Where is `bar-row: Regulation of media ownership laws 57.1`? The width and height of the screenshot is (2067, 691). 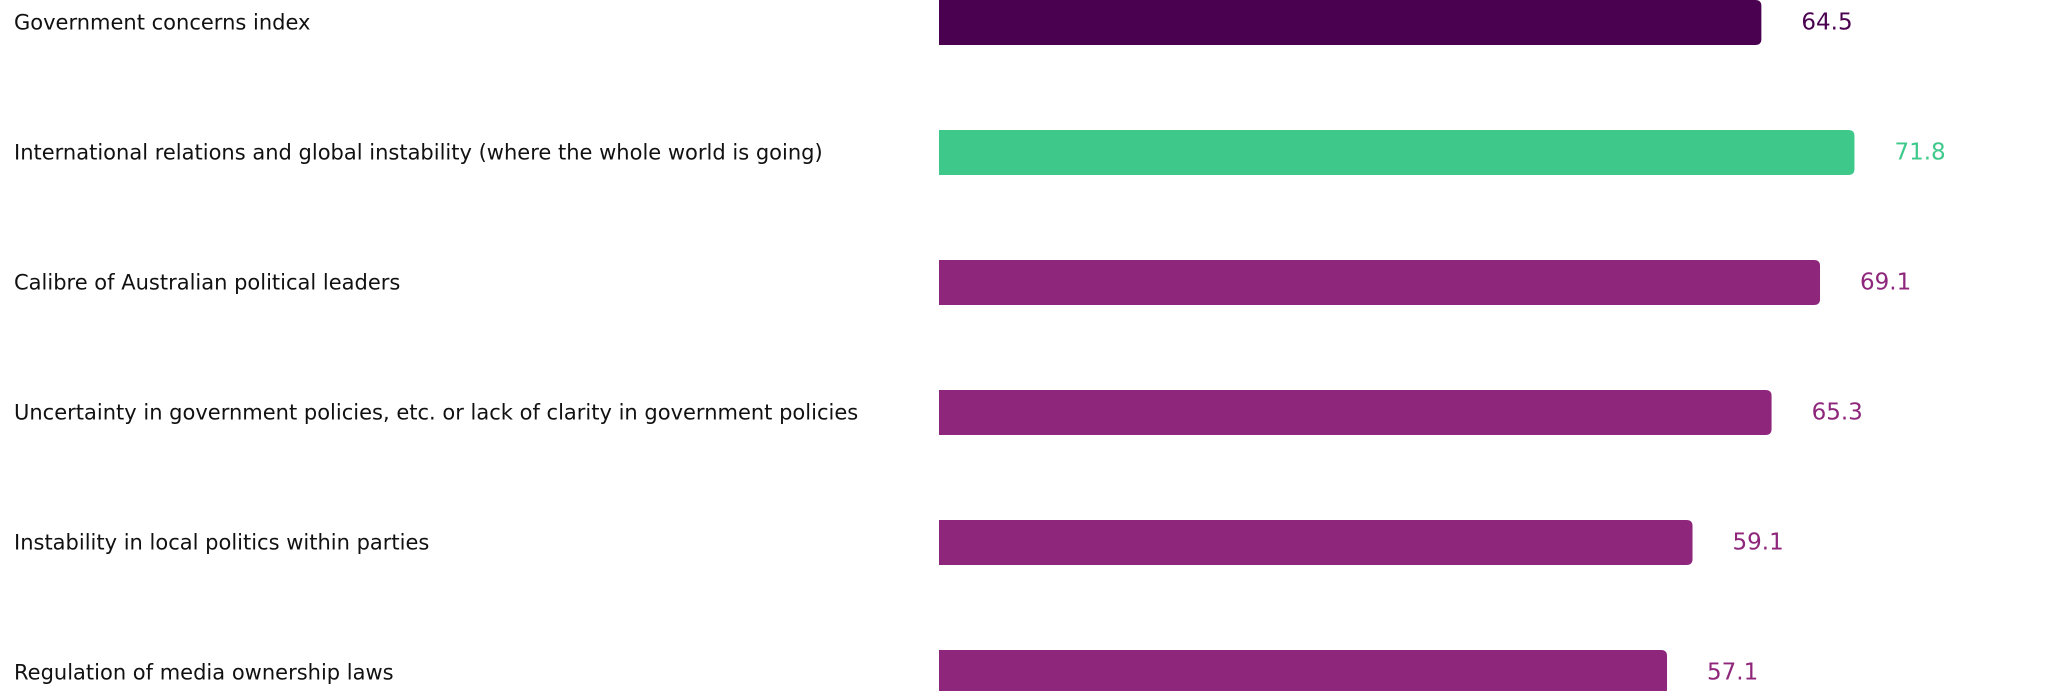
bar-row: Regulation of media ownership laws 57.1 is located at coordinates (886, 670).